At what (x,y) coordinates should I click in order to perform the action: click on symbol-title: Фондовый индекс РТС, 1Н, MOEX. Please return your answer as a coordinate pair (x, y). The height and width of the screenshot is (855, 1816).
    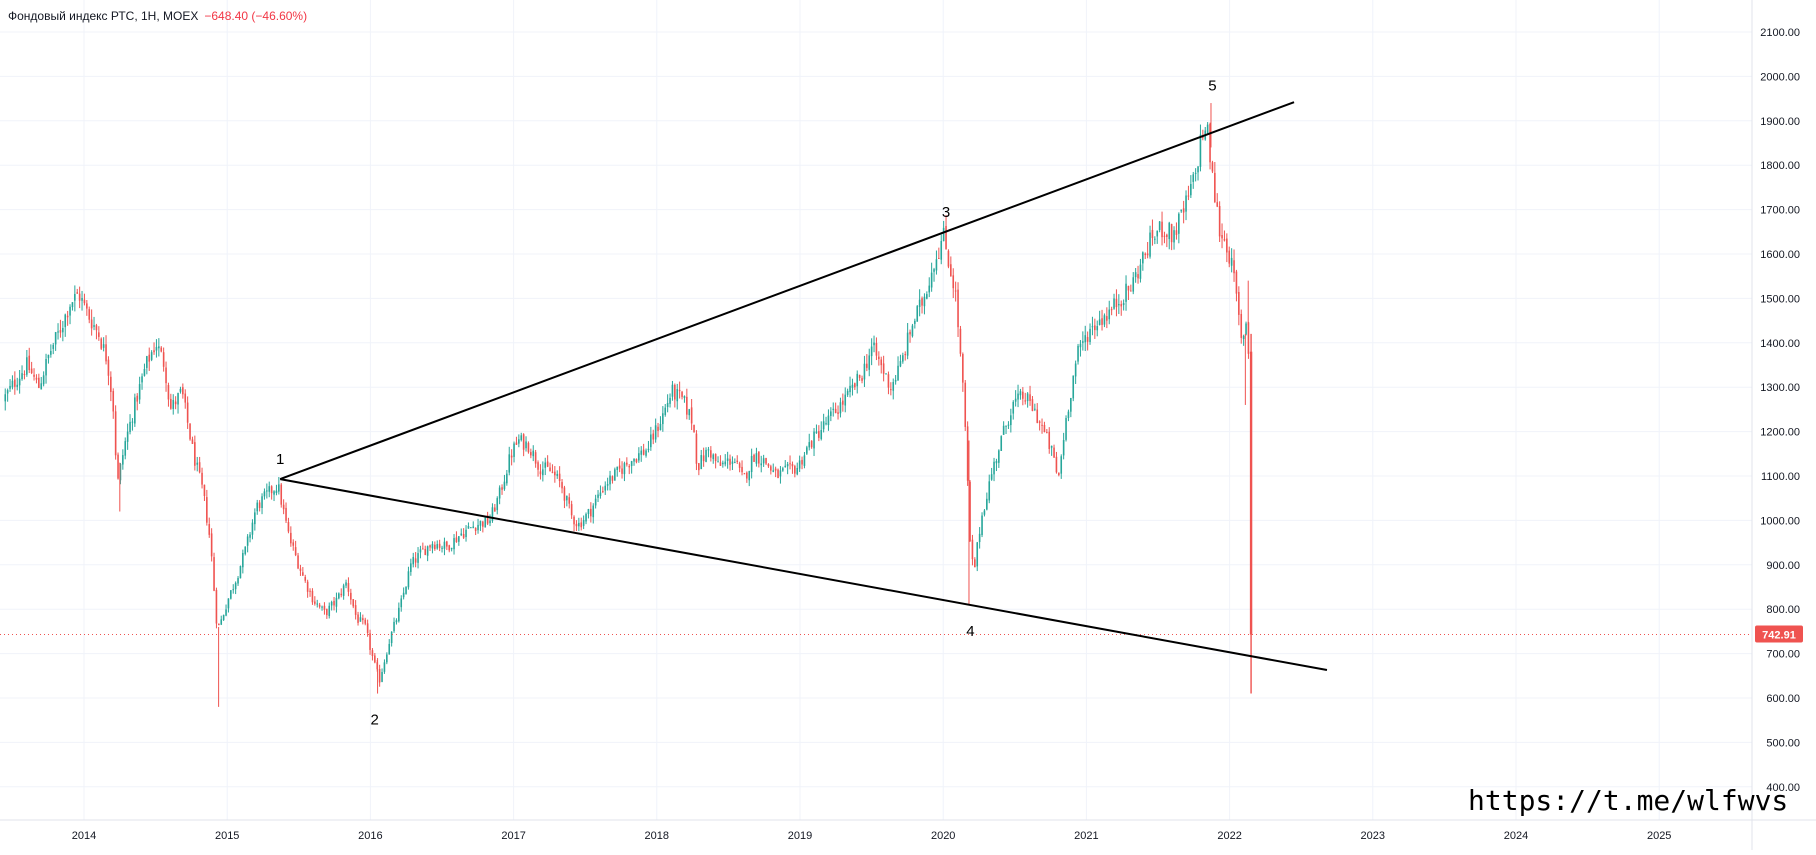
    Looking at the image, I should click on (103, 16).